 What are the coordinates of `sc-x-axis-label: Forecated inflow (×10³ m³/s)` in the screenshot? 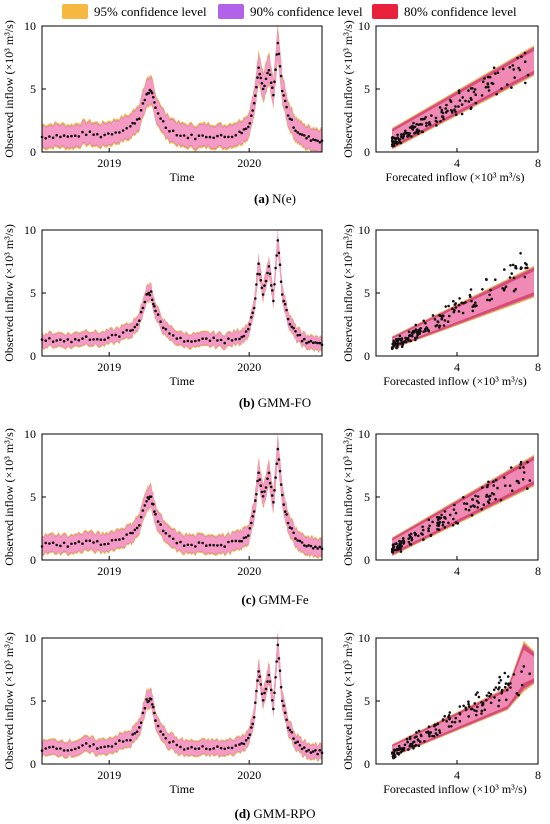 It's located at (455, 177).